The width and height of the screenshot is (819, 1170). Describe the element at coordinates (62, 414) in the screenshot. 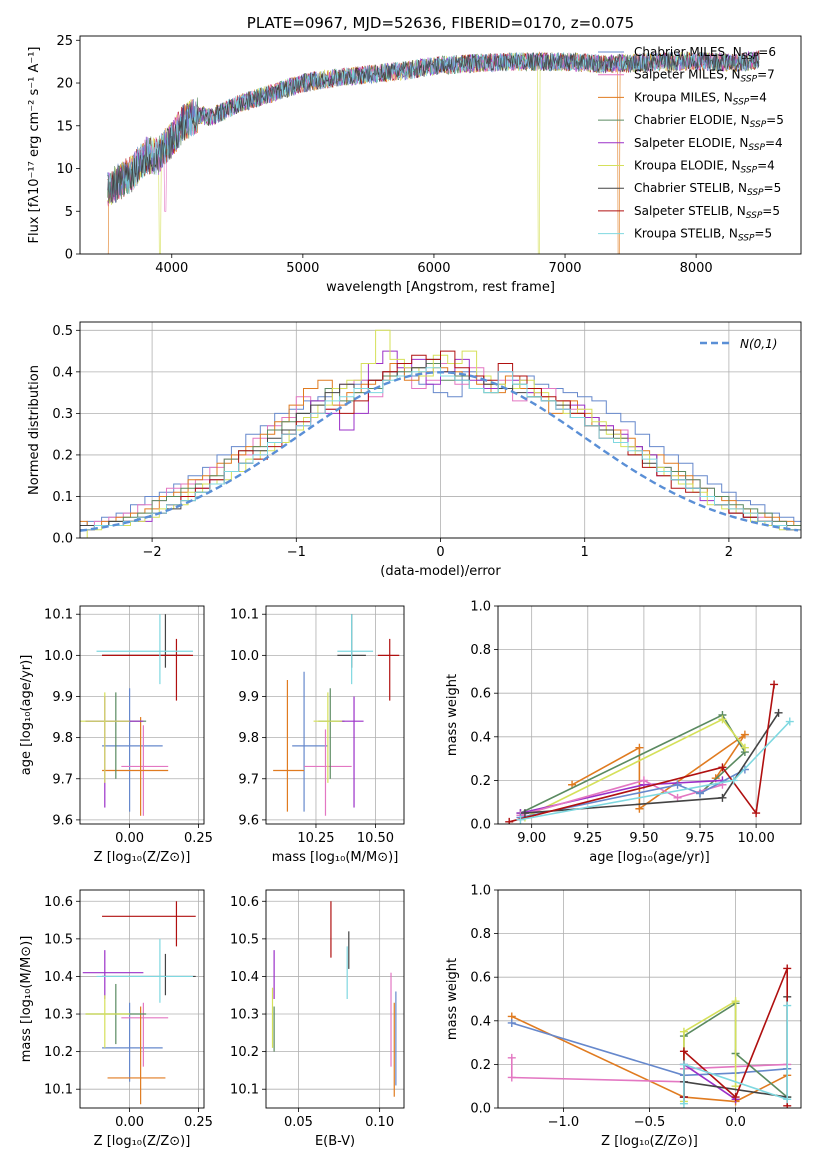

I see `y-tick-label: 0.3` at that location.